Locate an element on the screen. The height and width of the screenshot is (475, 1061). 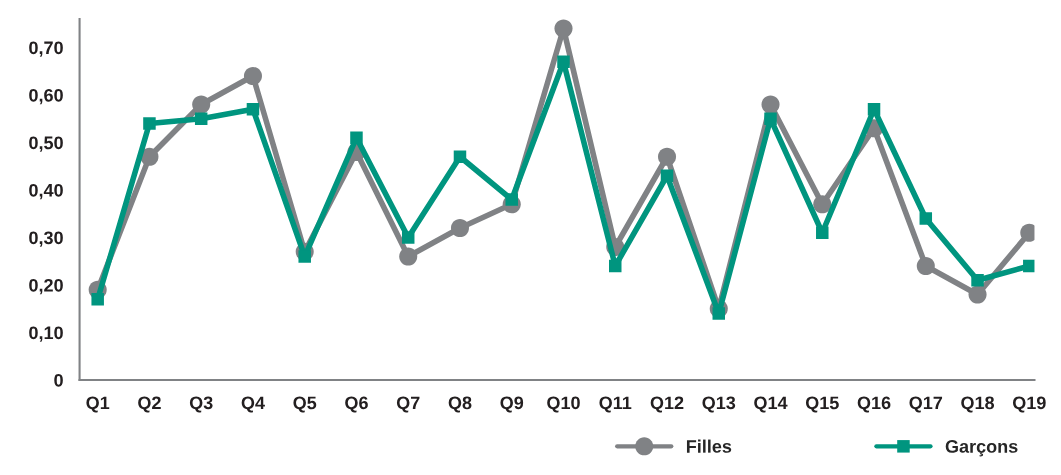
x-tick-label: Q14 is located at coordinates (771, 404).